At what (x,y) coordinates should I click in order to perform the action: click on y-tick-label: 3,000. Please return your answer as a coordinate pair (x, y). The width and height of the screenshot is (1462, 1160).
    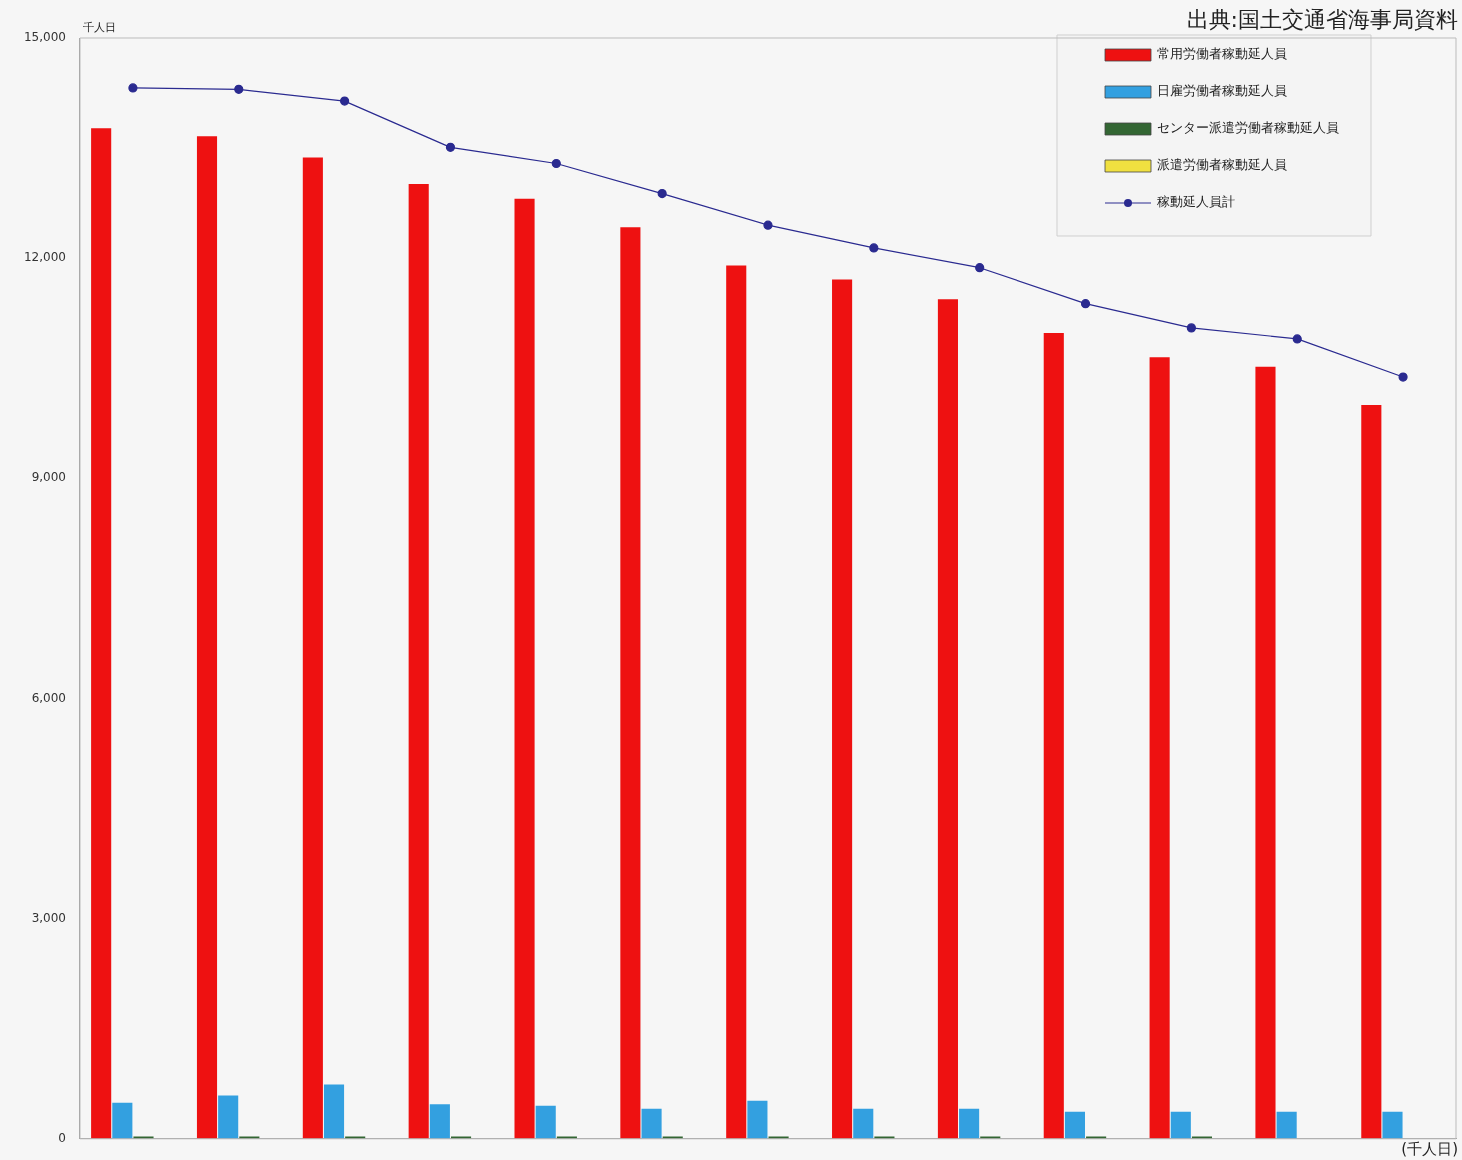
    Looking at the image, I should click on (48, 917).